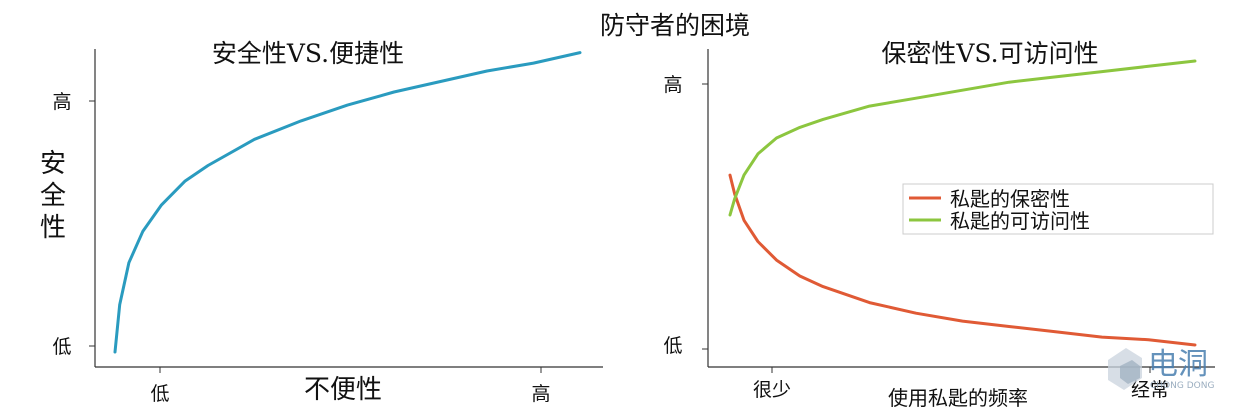 This screenshot has width=1250, height=416. What do you see at coordinates (61, 347) in the screenshot?
I see `left-y-tick-label-low: 低` at bounding box center [61, 347].